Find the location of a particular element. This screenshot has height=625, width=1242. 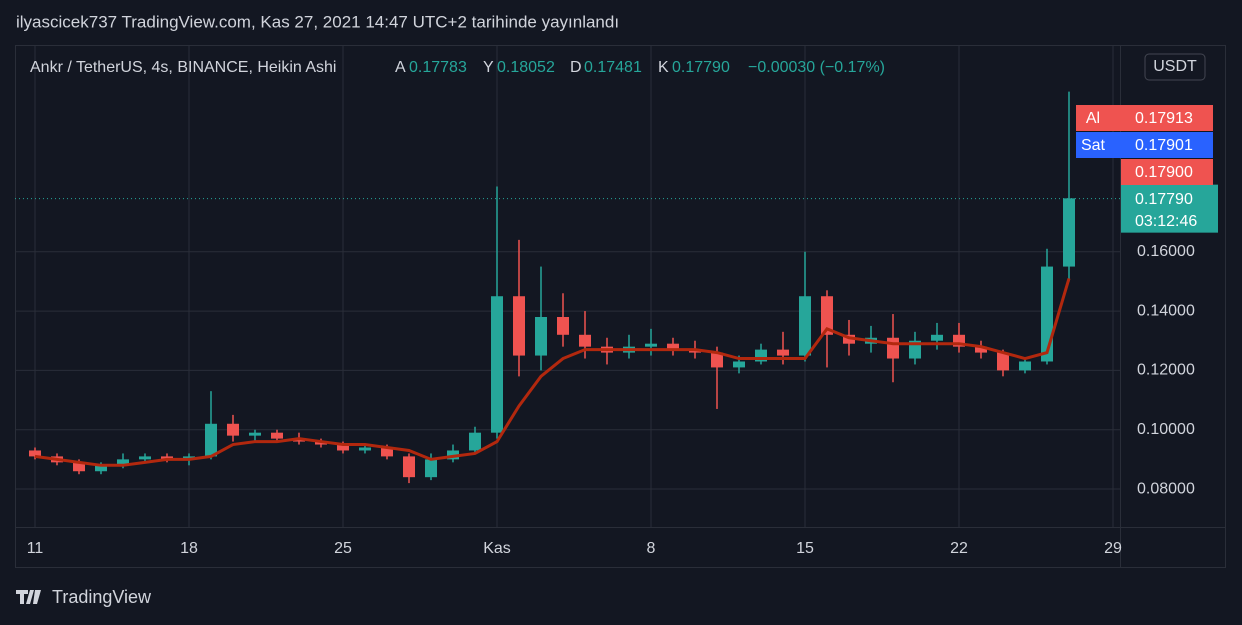

currency-button is located at coordinates (1175, 67).